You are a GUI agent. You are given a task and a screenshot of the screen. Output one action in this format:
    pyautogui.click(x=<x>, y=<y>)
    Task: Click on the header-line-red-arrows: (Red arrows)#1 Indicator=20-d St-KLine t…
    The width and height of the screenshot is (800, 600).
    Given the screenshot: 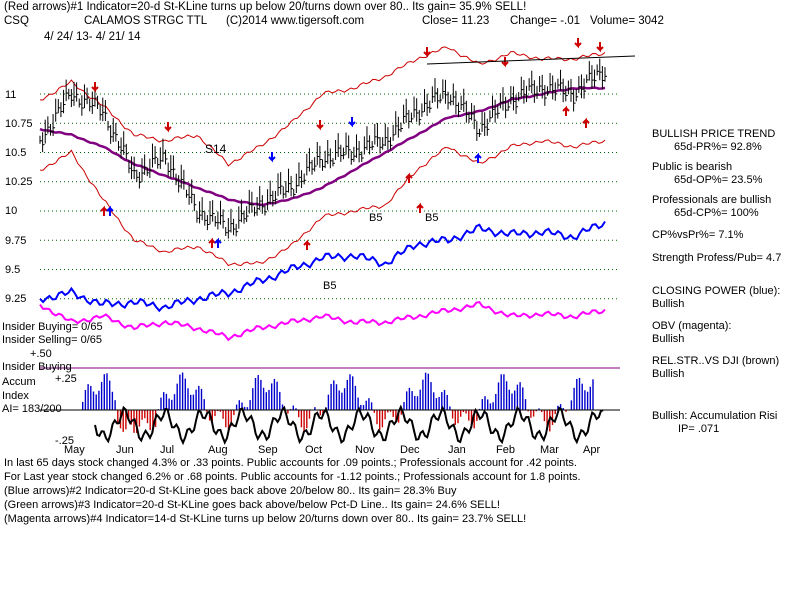 What is the action you would take?
    pyautogui.click(x=265, y=7)
    